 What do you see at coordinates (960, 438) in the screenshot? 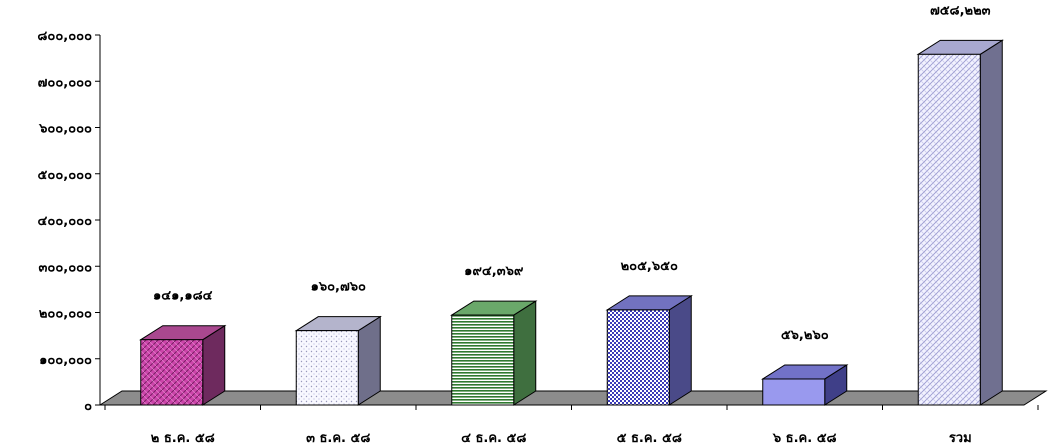
I see `x-tick-label: รวม` at bounding box center [960, 438].